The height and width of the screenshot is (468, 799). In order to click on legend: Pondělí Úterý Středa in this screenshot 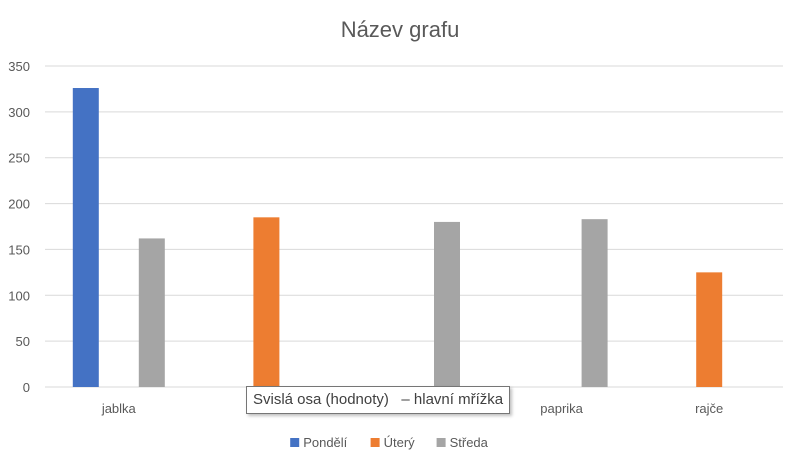, I will do `click(389, 442)`.